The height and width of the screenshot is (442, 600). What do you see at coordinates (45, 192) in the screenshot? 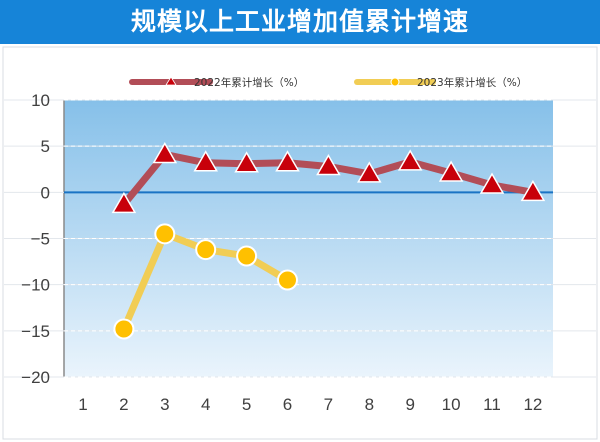
I see `y-tick-label: 0` at bounding box center [45, 192].